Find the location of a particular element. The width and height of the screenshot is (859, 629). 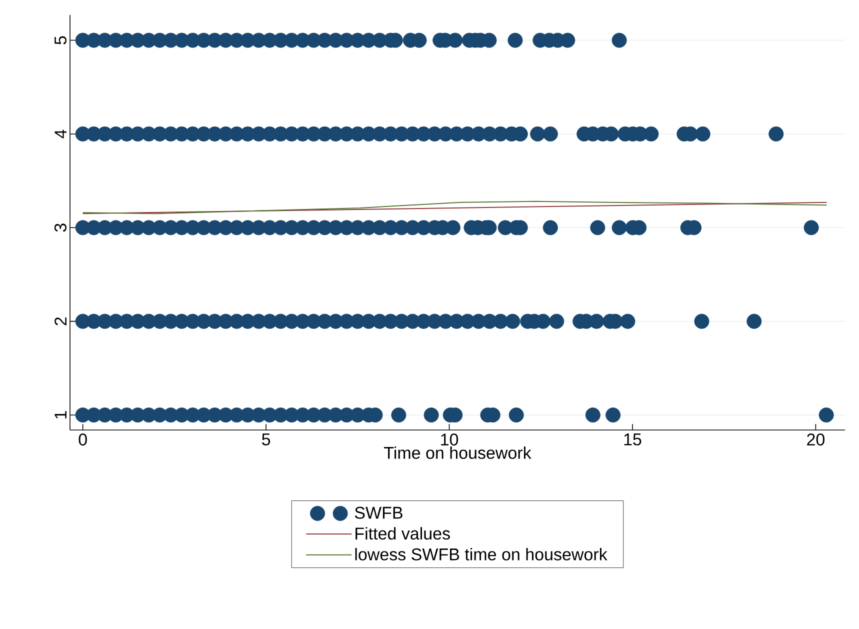

x-tick-label: 0 is located at coordinates (82, 440).